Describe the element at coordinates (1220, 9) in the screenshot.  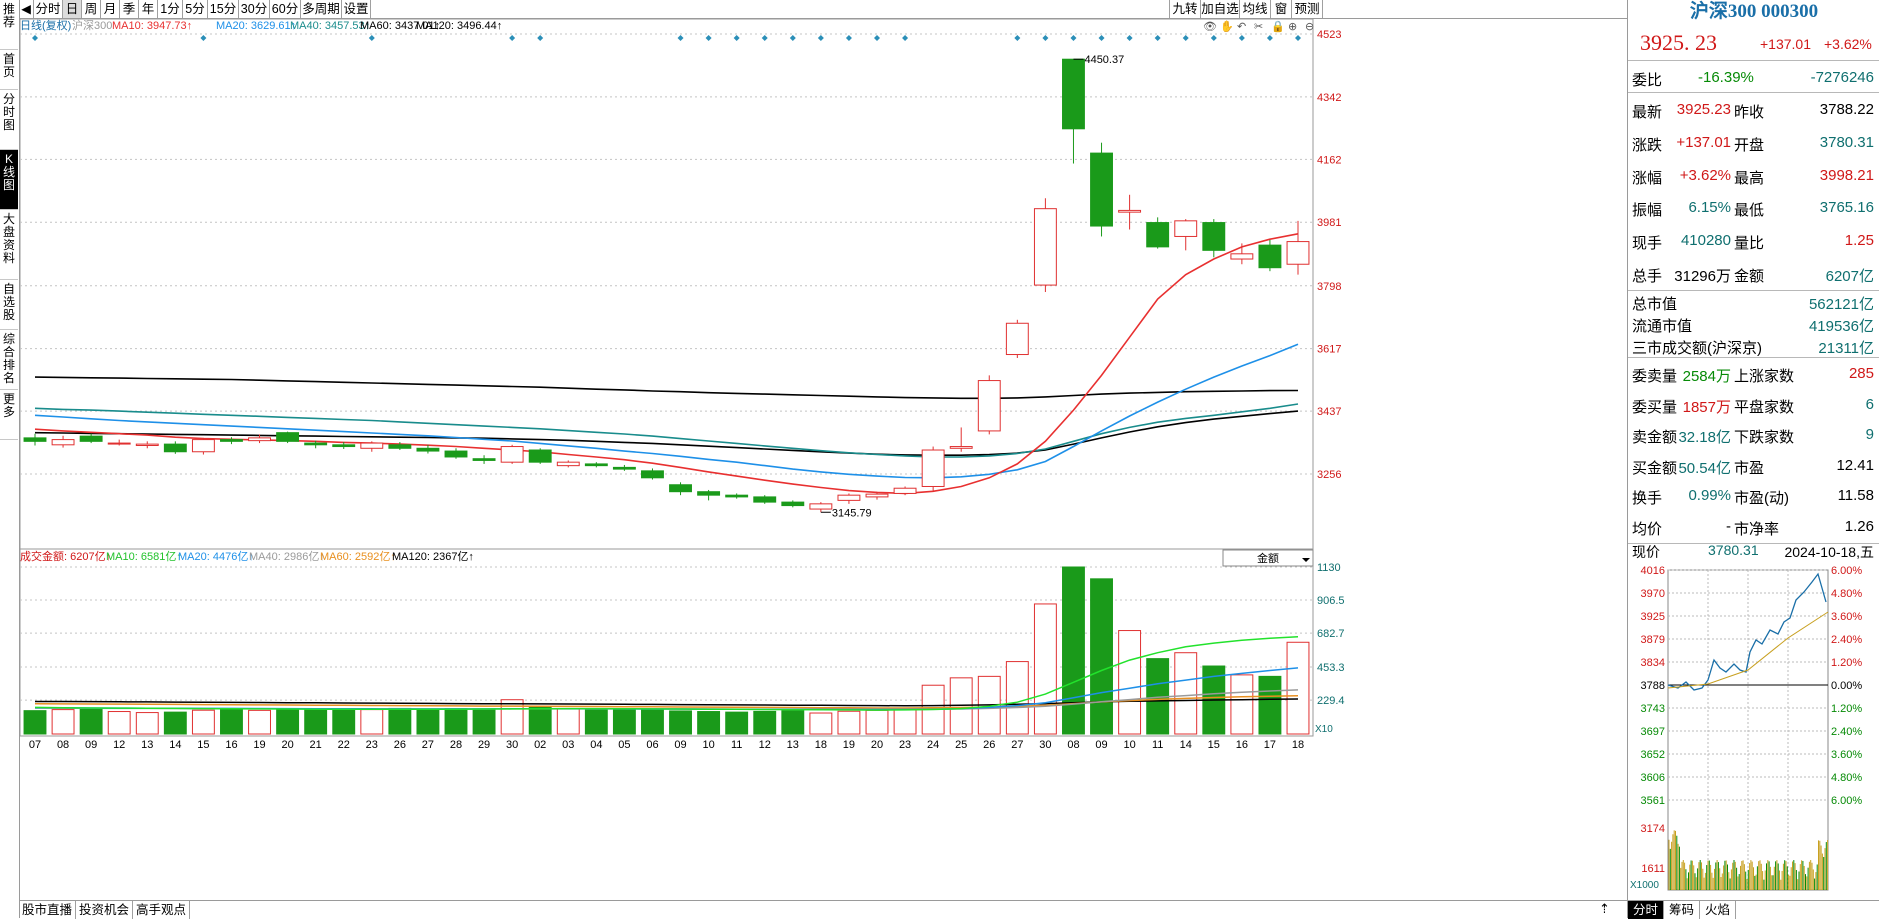
I see `tool-button-1: 加自选` at that location.